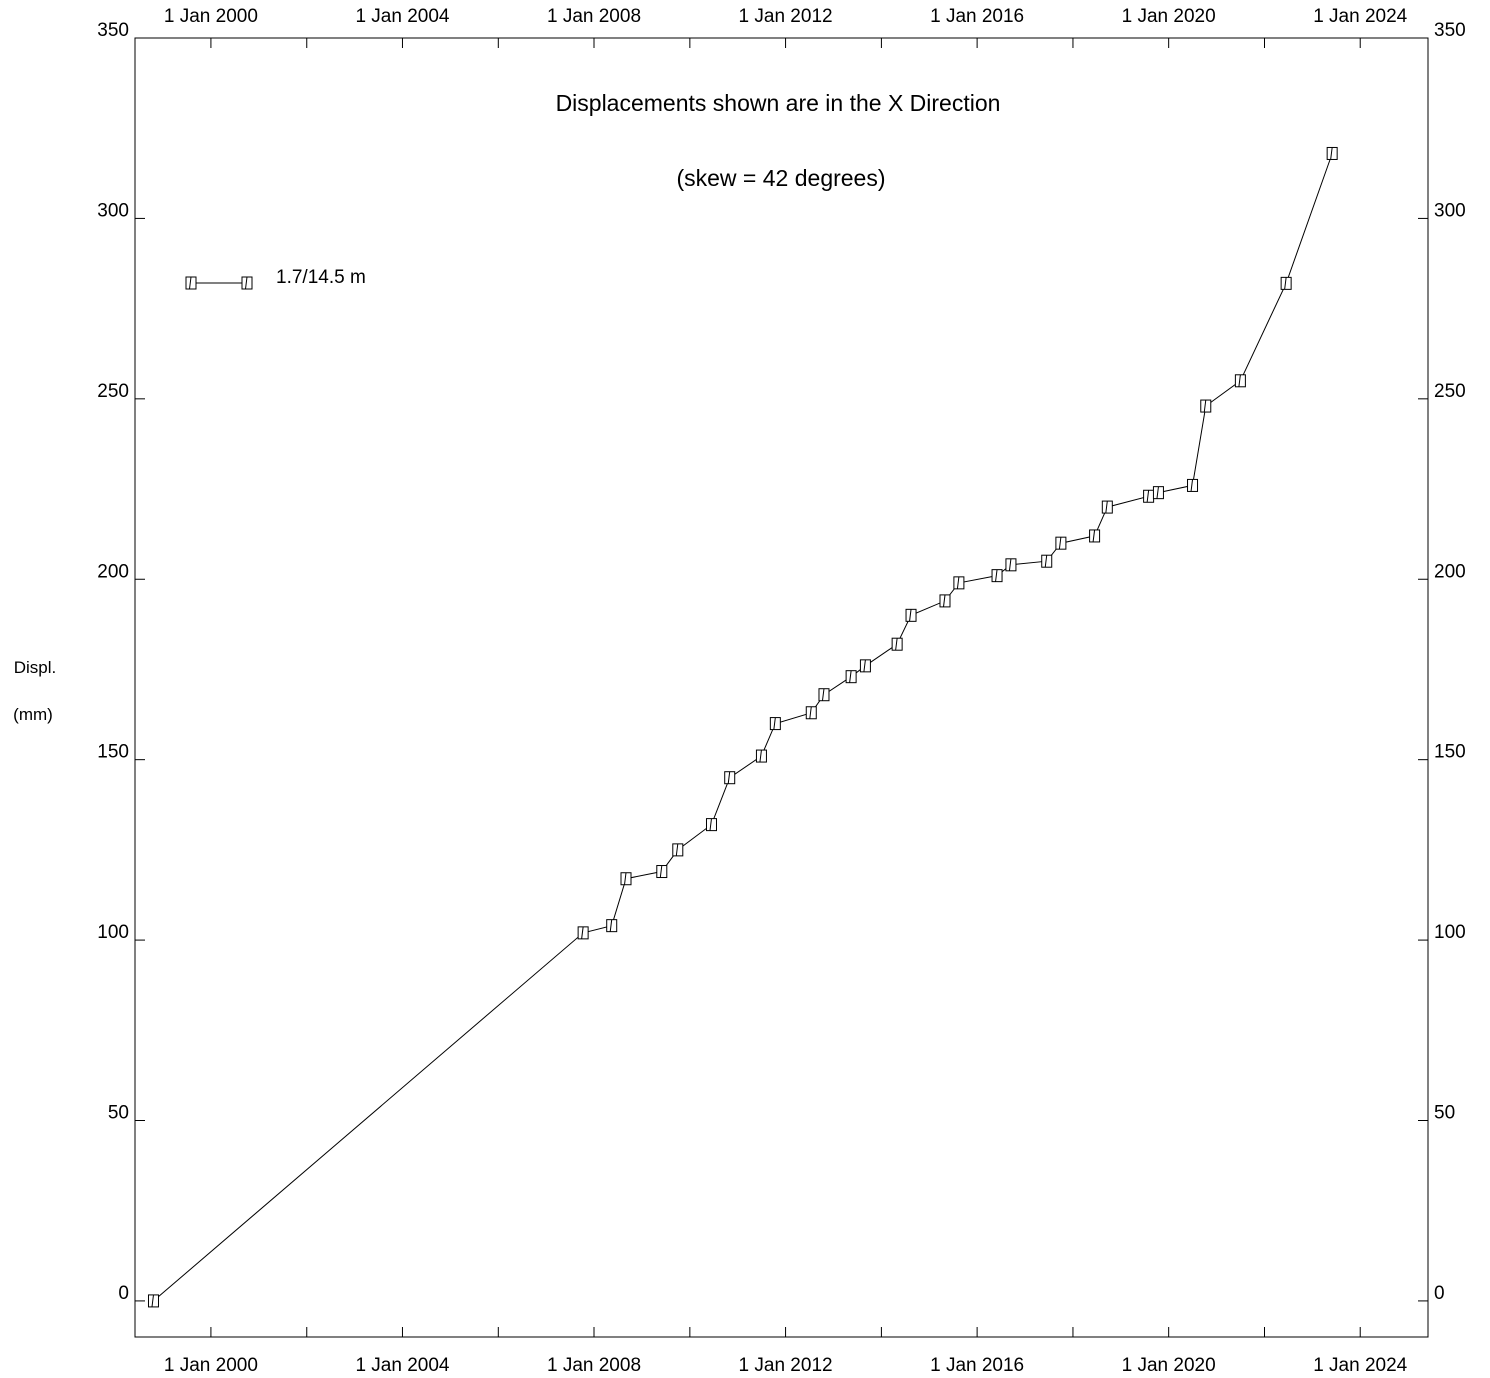  What do you see at coordinates (219, 283) in the screenshot?
I see `legend-markers` at bounding box center [219, 283].